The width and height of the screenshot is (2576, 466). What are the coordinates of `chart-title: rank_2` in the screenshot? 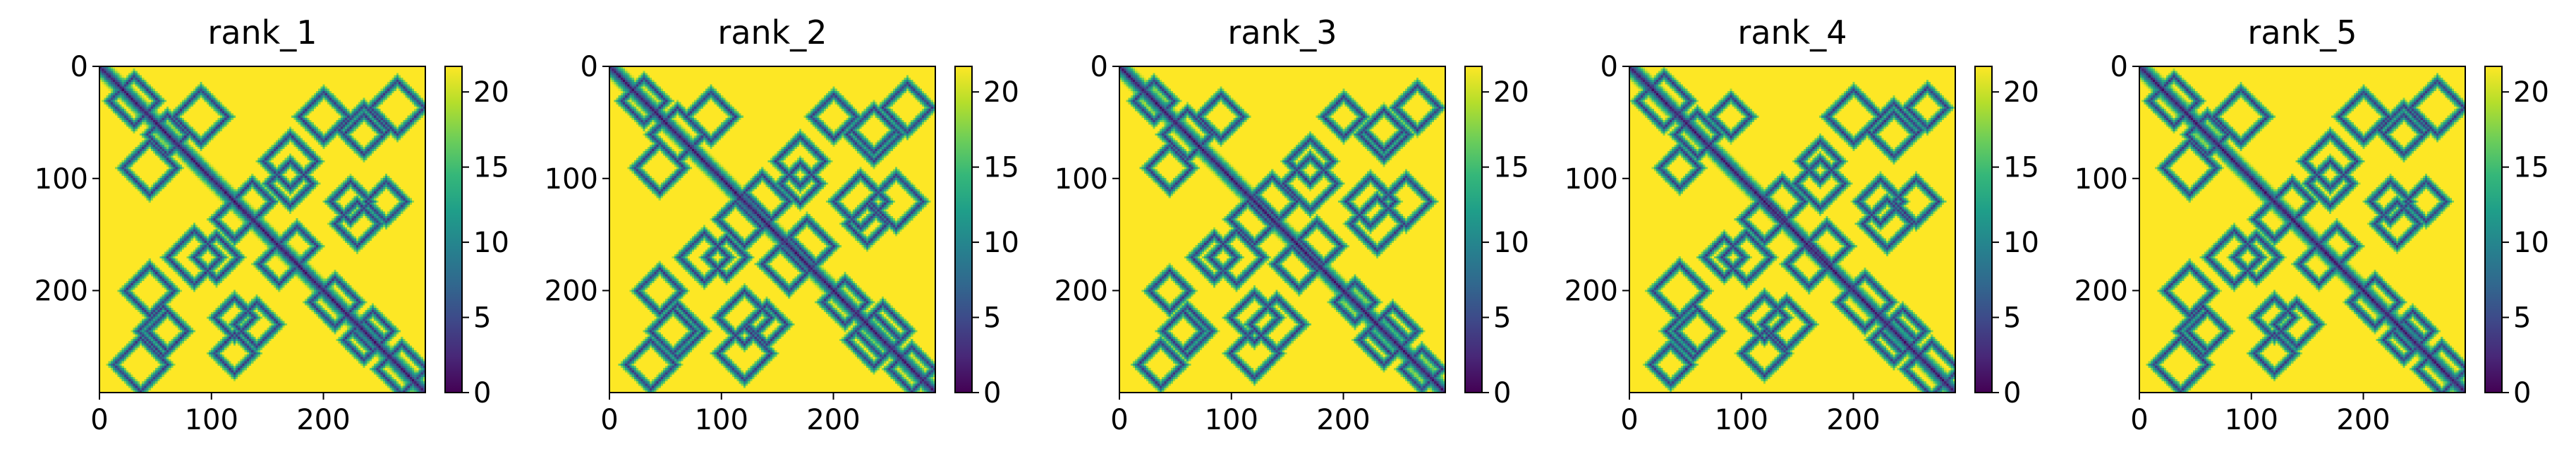 It's located at (772, 32).